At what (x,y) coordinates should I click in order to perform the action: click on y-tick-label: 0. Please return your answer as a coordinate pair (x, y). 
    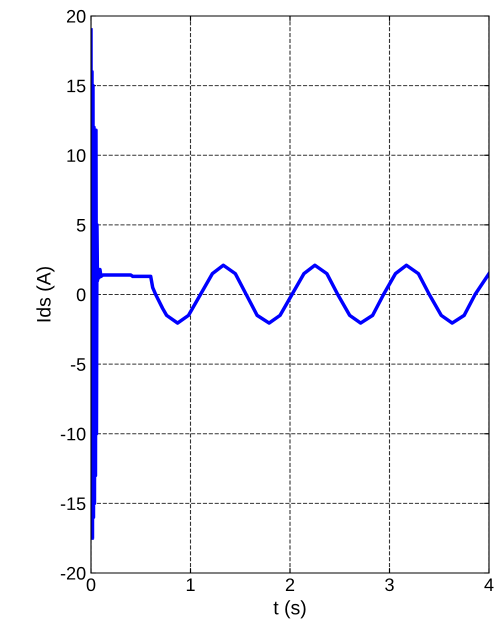
    Looking at the image, I should click on (81, 295).